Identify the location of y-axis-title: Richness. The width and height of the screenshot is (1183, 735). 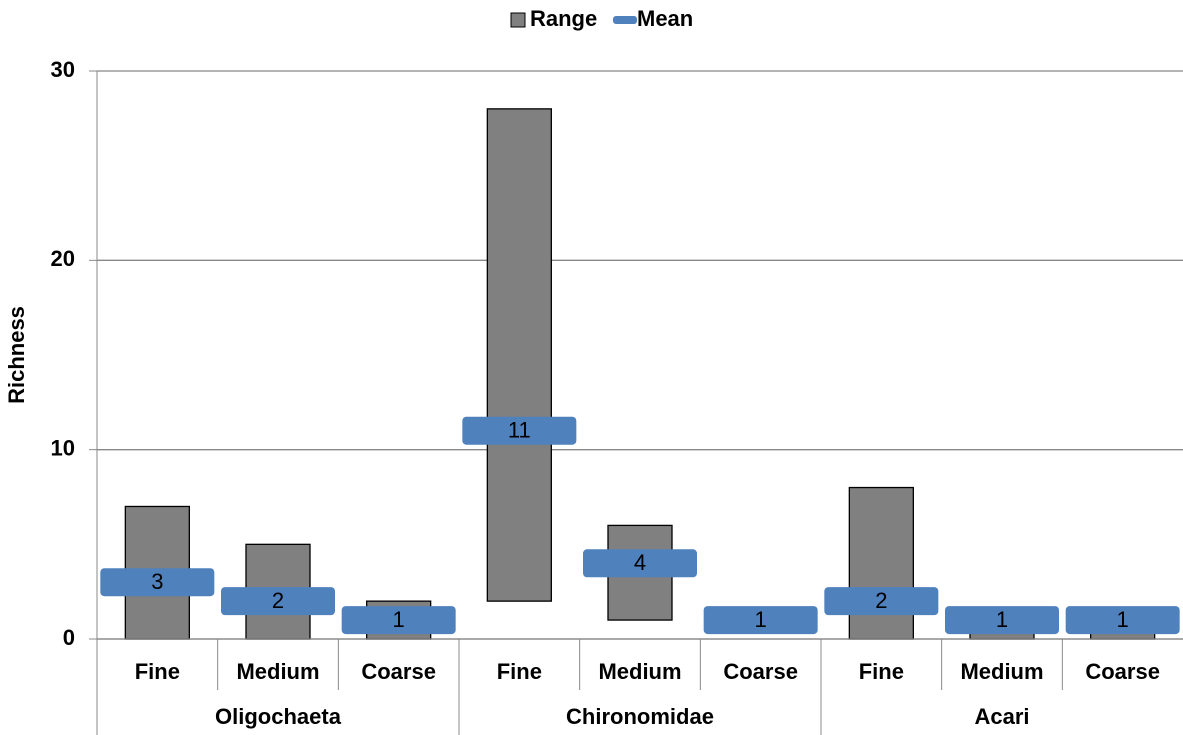
(16, 355).